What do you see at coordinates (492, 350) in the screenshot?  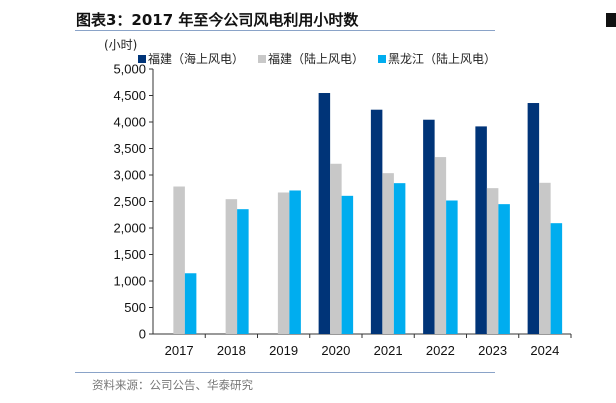 I see `x-tick-label: 2023` at bounding box center [492, 350].